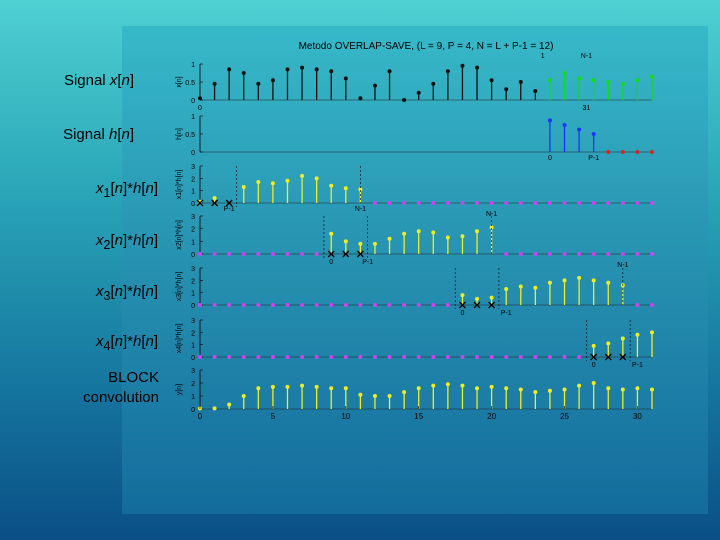  Describe the element at coordinates (126, 242) in the screenshot. I see `label-conv-2: x2[n]*h[n]` at that location.